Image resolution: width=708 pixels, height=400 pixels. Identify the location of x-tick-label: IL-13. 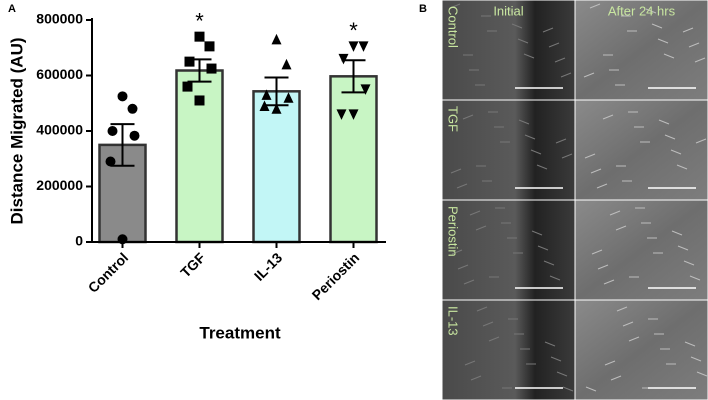
(268, 266).